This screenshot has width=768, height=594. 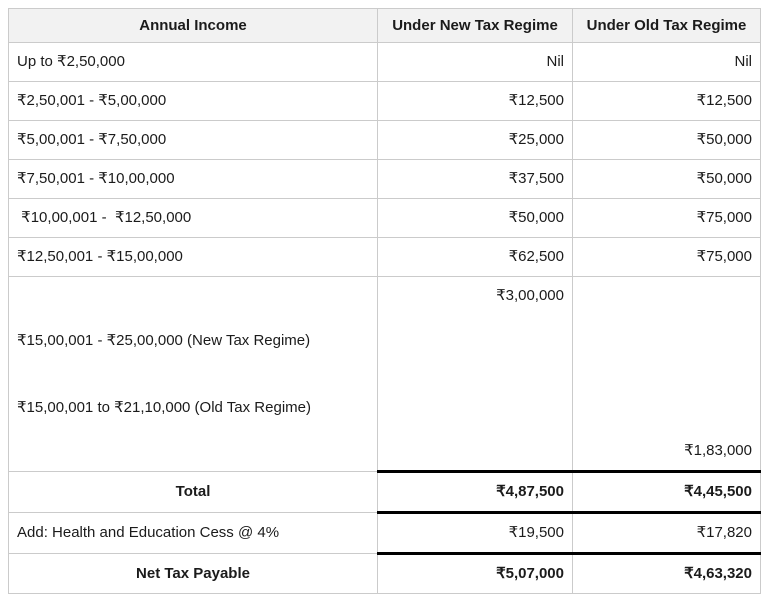 What do you see at coordinates (193, 101) in the screenshot?
I see `income-range-cell: ₹2,50,001 - ₹5,00,000` at bounding box center [193, 101].